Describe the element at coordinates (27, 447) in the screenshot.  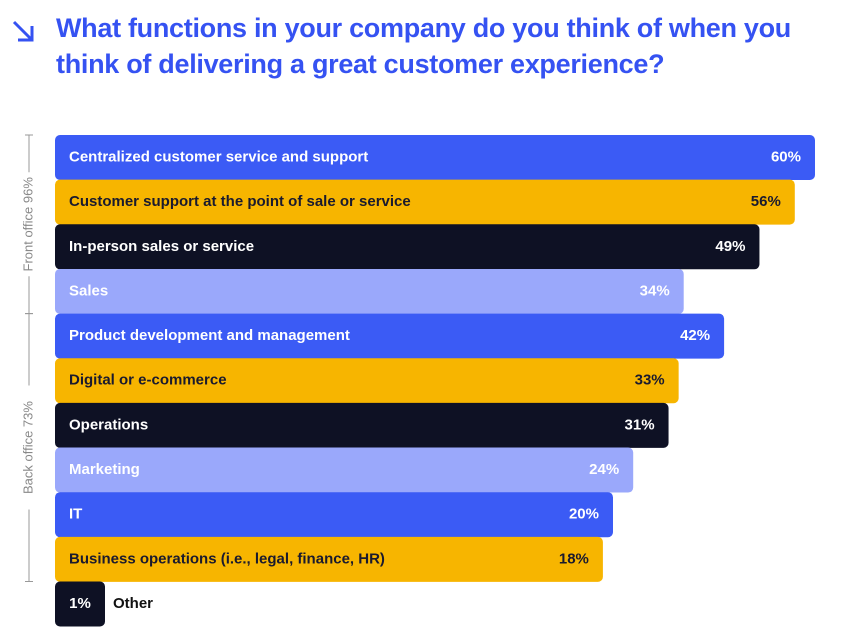
I see `group-label: Back office 73%` at that location.